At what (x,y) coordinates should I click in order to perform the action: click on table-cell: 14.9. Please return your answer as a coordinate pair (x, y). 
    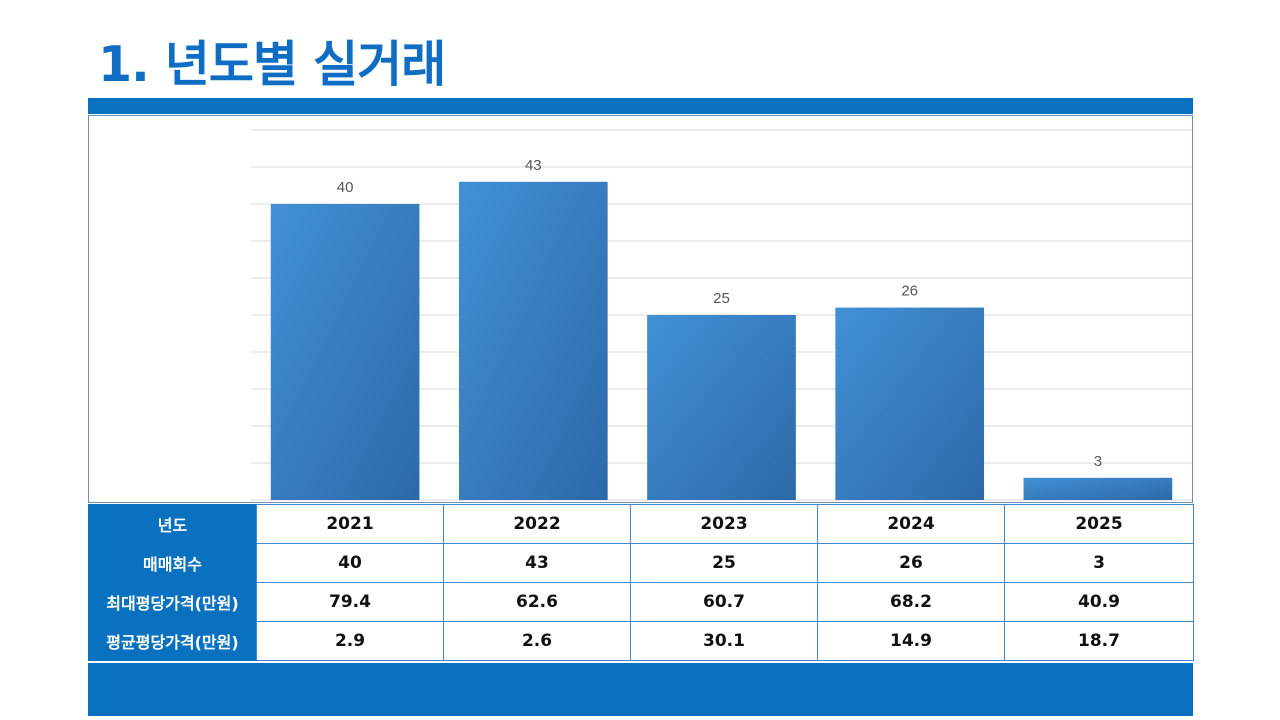
    Looking at the image, I should click on (911, 641).